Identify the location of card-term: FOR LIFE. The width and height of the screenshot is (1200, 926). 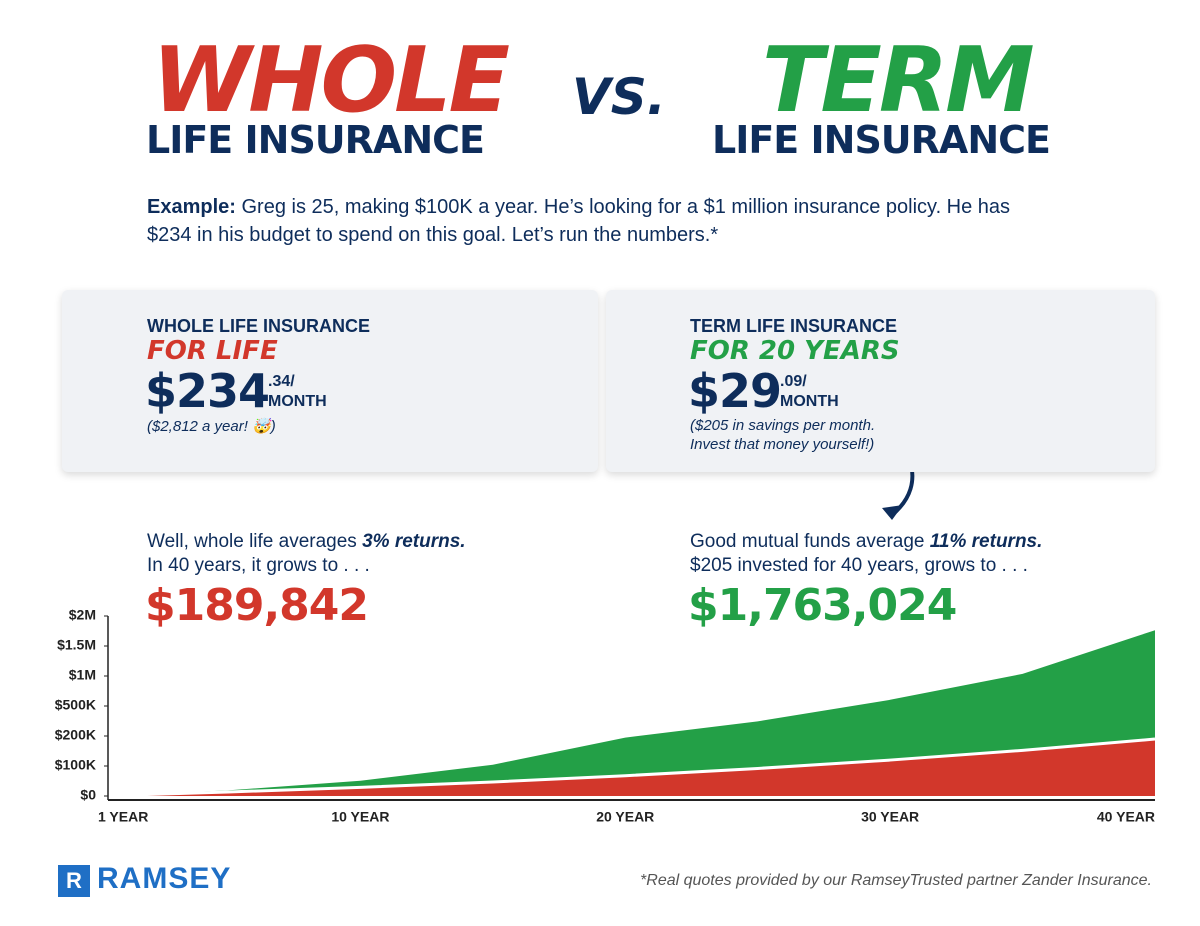
(212, 351).